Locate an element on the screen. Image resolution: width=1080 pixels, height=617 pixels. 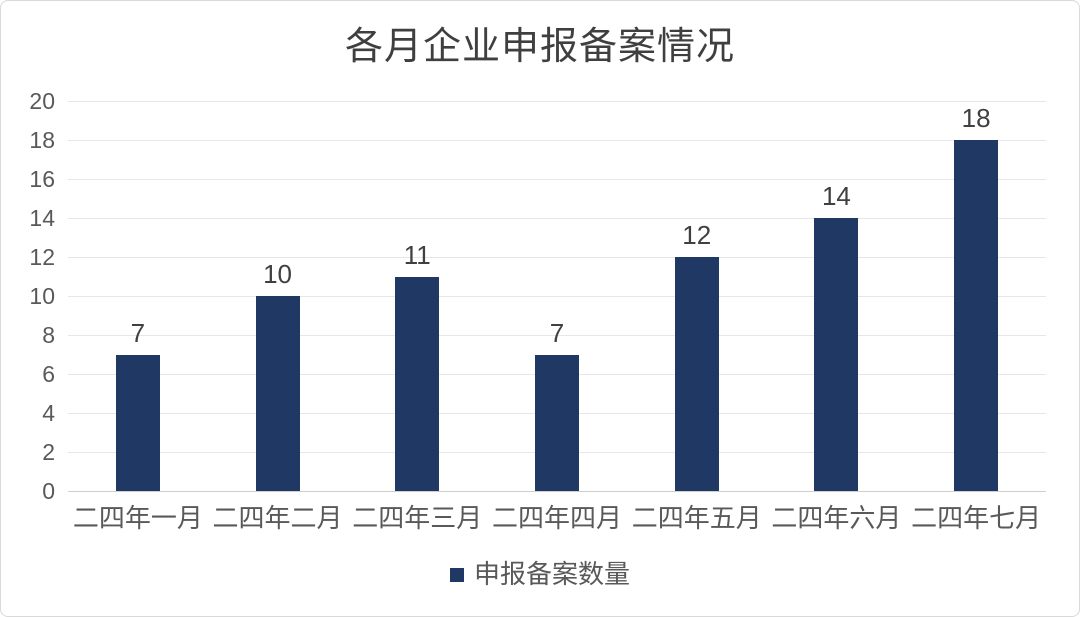
bar-value-label: 11 is located at coordinates (417, 254).